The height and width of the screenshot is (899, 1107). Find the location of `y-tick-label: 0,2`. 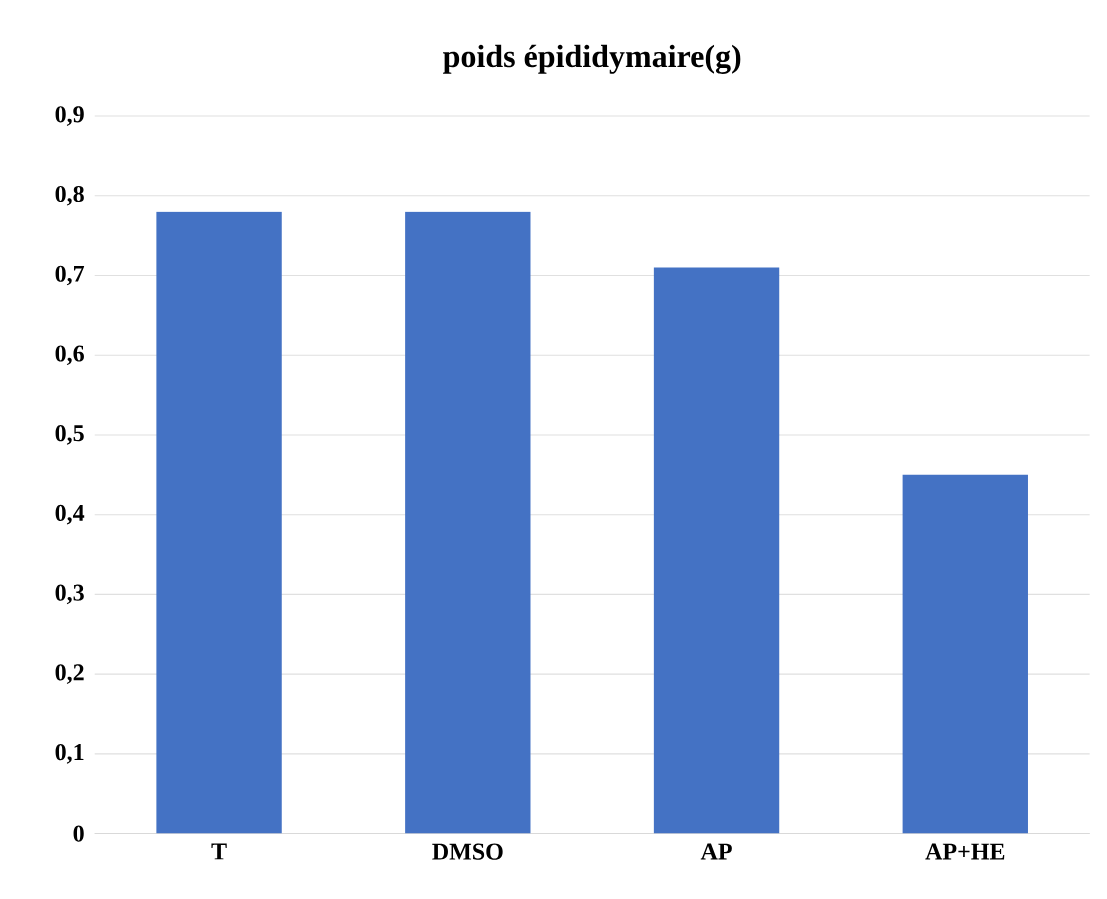

y-tick-label: 0,2 is located at coordinates (69, 674).